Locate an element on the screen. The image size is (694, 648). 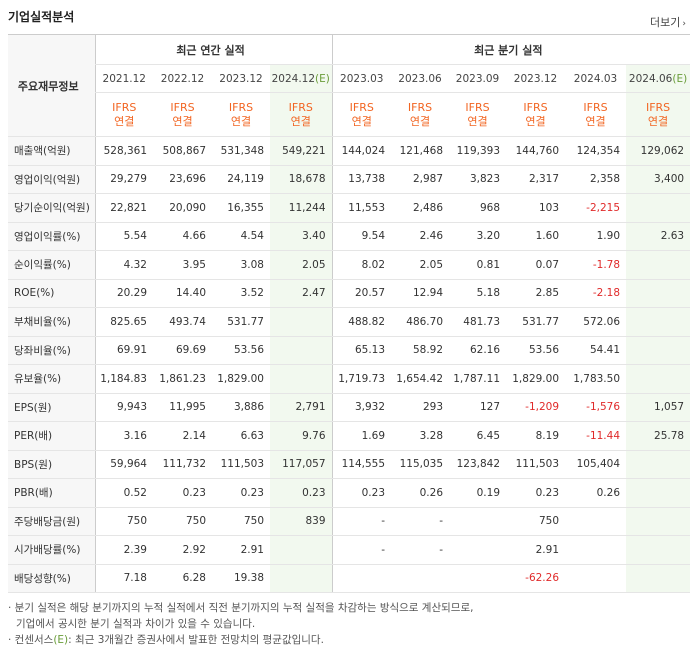
table-cell: 750 is located at coordinates (241, 521).